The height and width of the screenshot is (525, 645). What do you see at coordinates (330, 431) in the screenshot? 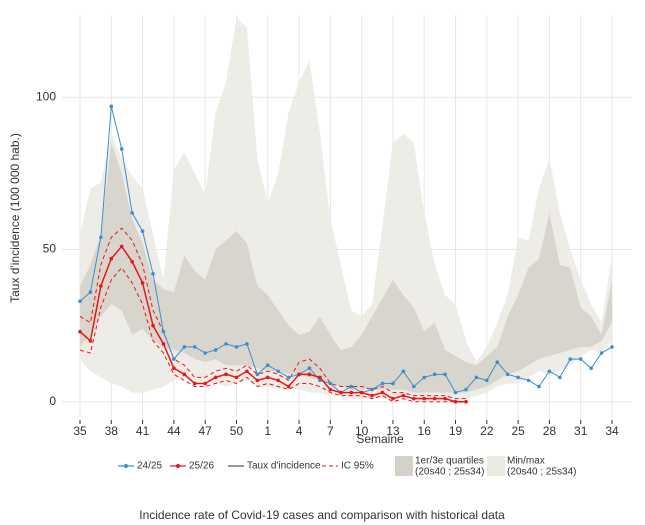
I see `x-tick-label: 7` at bounding box center [330, 431].